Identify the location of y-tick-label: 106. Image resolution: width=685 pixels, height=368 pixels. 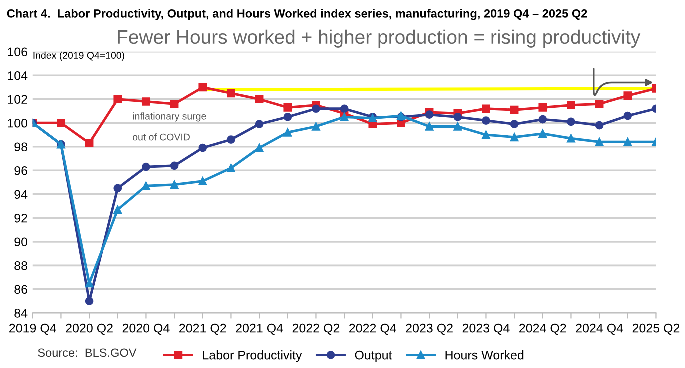
(18, 52).